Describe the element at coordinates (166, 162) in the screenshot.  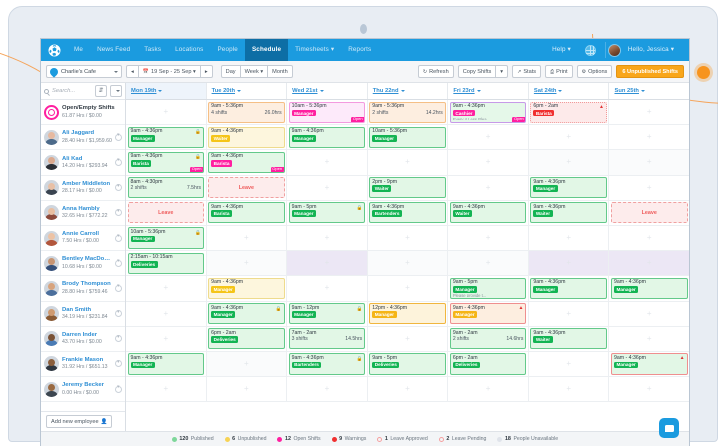
I see `schedule-cell: 9am - 4:36pm Barista 🔒 Open` at that location.